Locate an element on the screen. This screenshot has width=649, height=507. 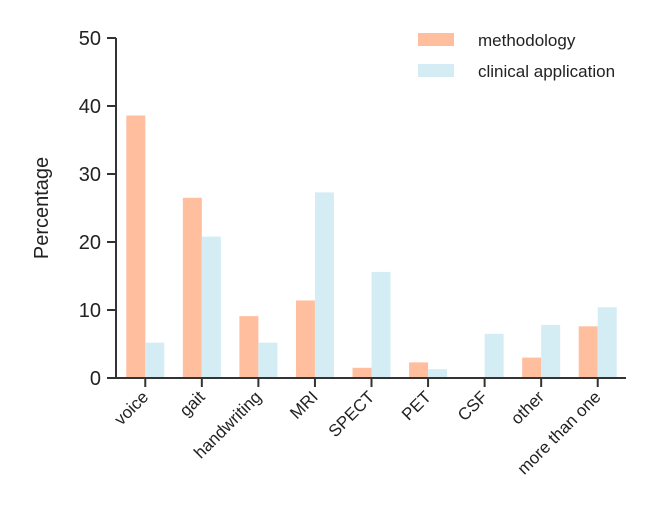
bar-clinical-application-handwriting is located at coordinates (268, 360).